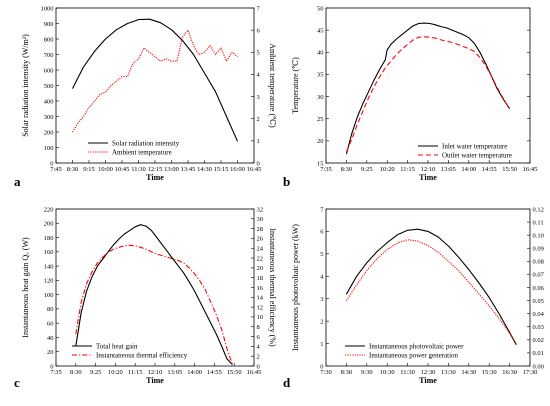 Image resolution: width=550 pixels, height=406 pixels. I want to click on y-tick-label: 700, so click(49, 55).